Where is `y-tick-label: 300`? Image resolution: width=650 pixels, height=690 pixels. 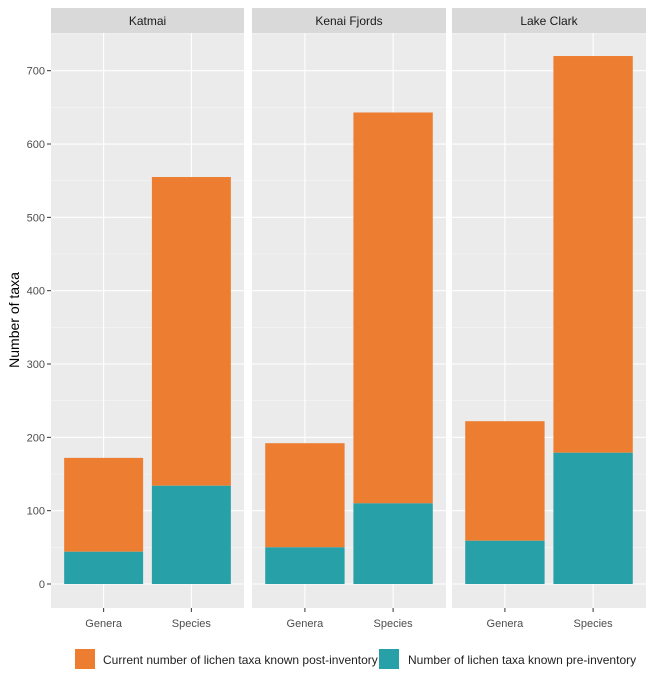 y-tick-label: 300 is located at coordinates (36, 365).